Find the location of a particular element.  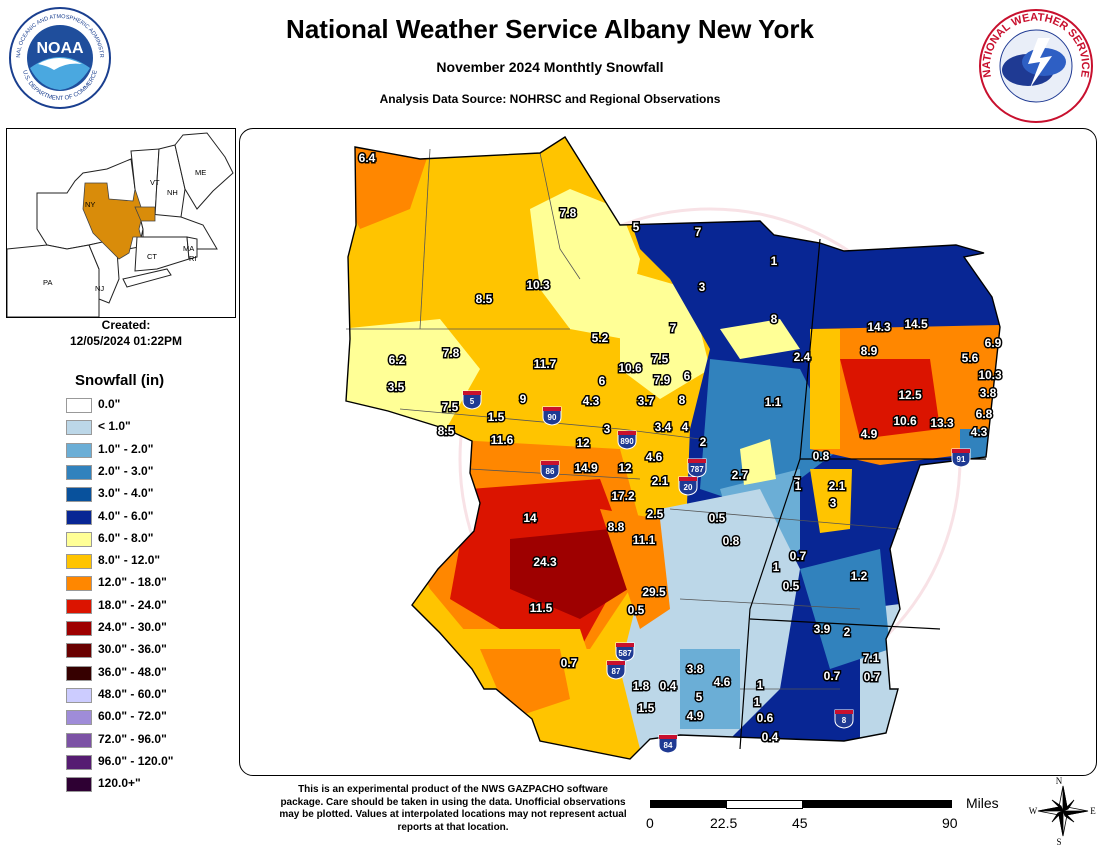

observation-value: 2.7 is located at coordinates (740, 475).